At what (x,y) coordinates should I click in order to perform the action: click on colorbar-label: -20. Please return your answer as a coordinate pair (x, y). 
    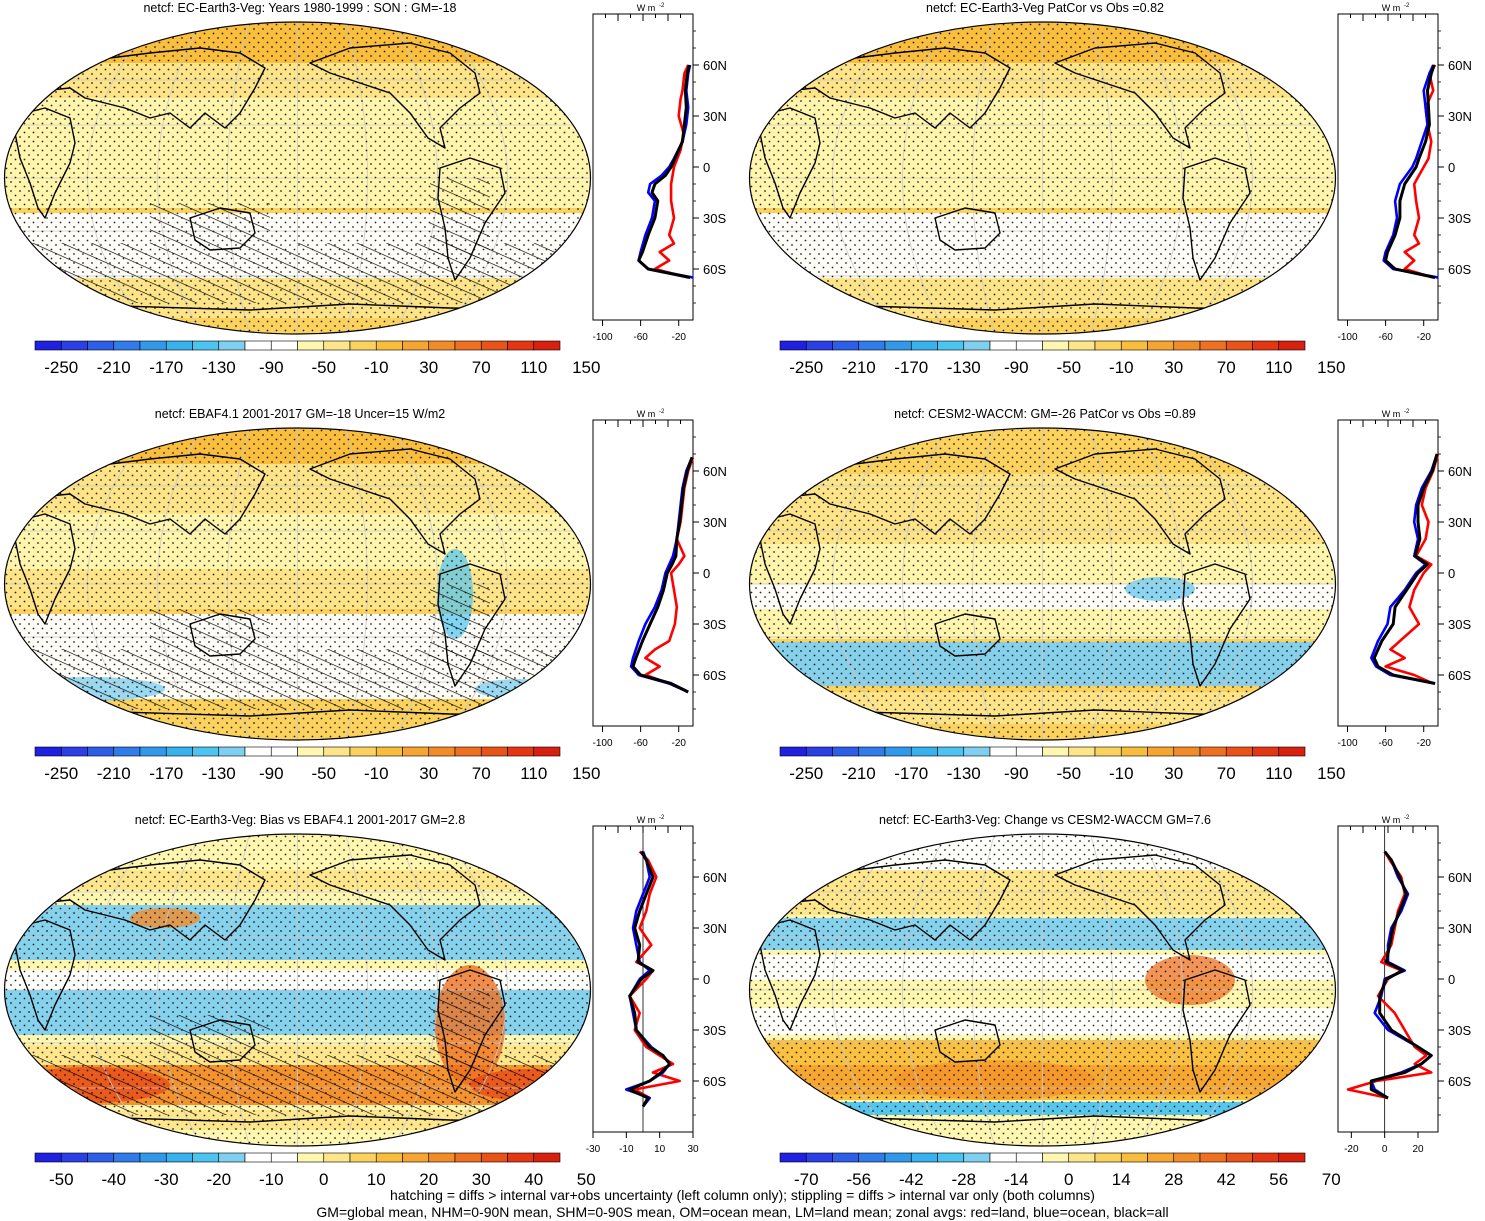
    Looking at the image, I should click on (218, 1179).